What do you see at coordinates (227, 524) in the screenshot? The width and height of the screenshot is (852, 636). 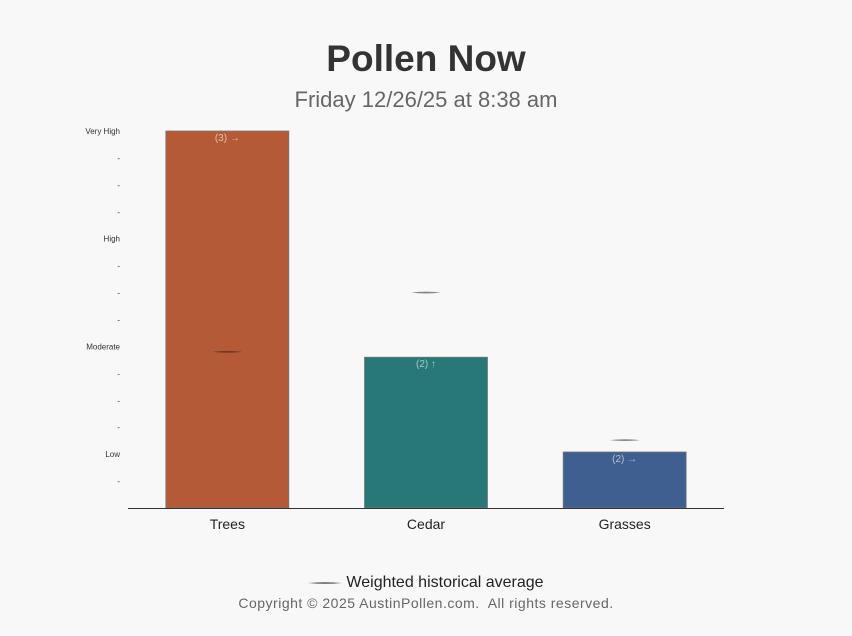 I see `x-tick-label: Trees` at bounding box center [227, 524].